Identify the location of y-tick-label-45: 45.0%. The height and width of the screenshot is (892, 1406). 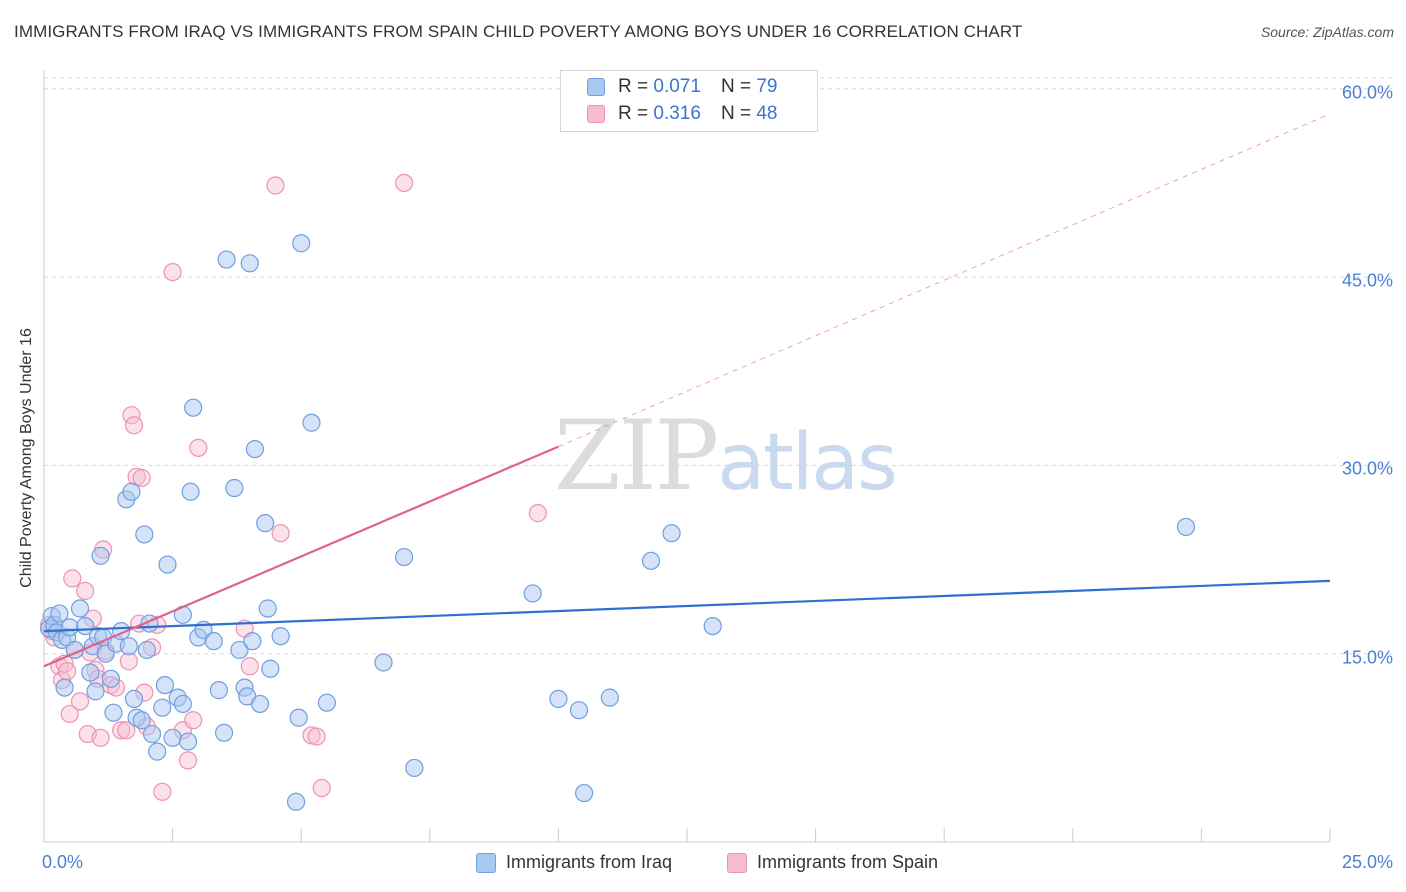
(1367, 280).